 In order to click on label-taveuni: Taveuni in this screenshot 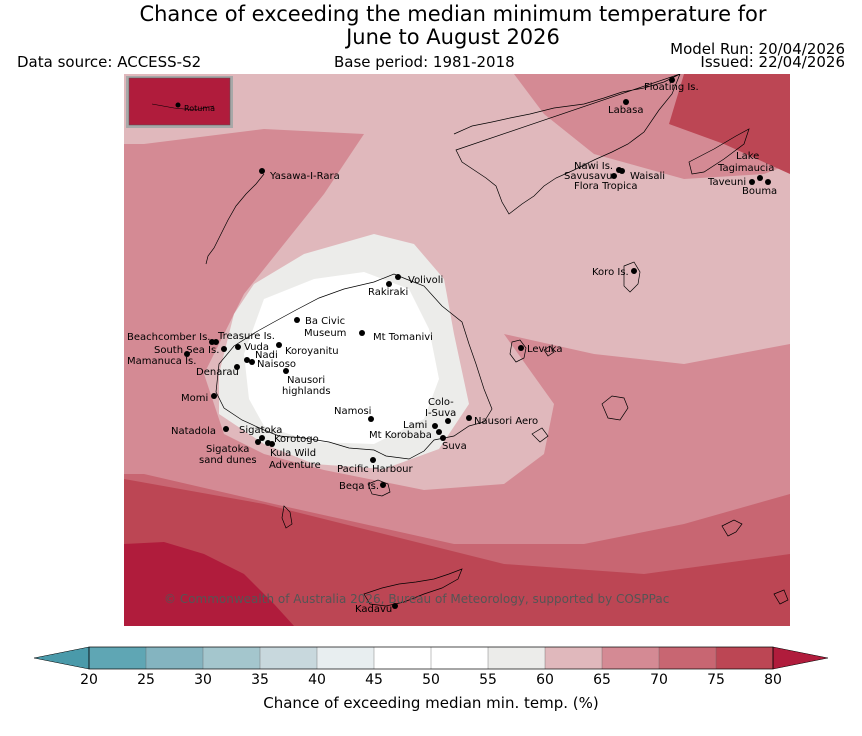, I will do `click(726, 182)`.